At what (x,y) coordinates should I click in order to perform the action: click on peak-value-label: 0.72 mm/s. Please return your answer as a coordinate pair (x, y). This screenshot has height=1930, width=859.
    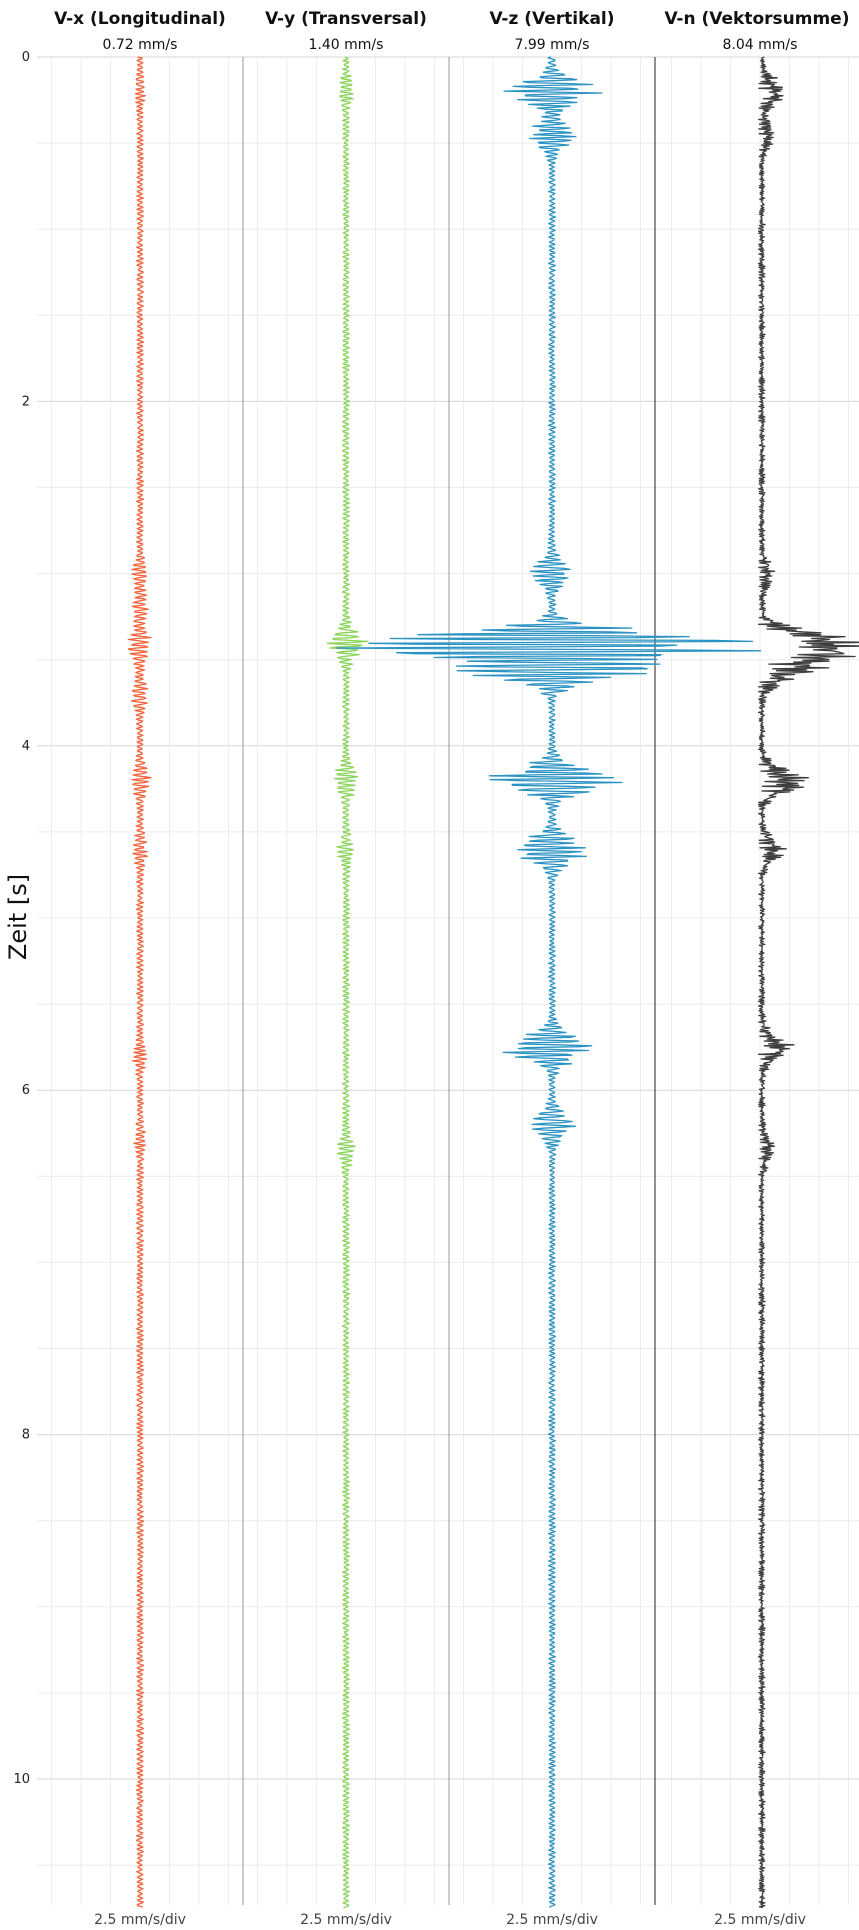
    Looking at the image, I should click on (140, 45).